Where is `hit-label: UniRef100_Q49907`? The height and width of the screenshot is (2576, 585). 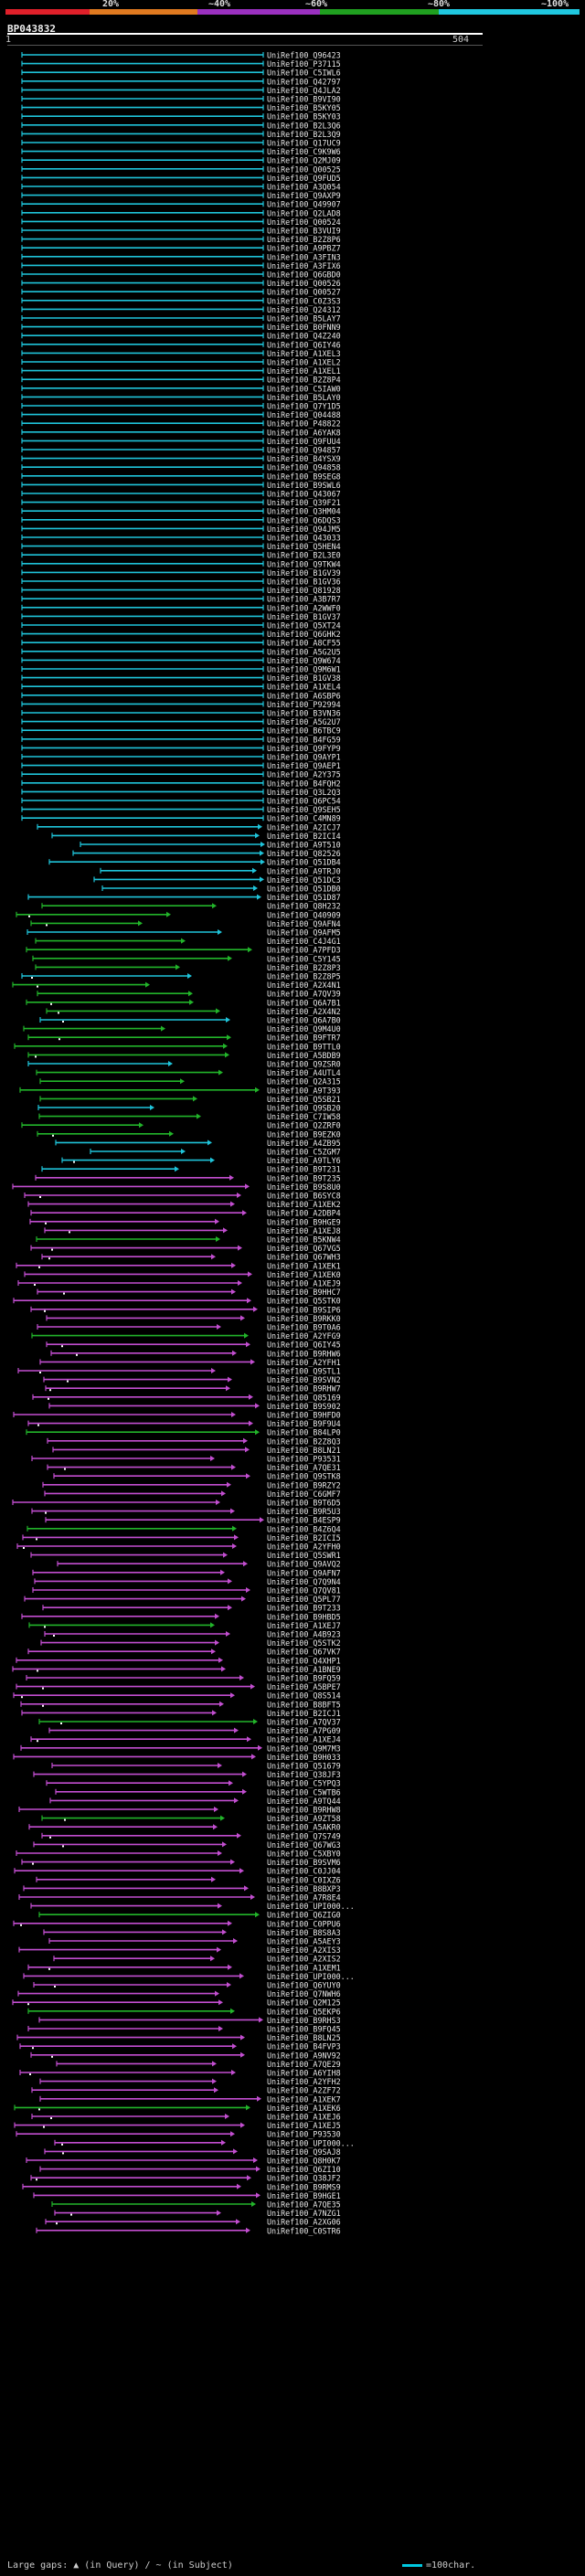
hit-label: UniRef100_Q49907 is located at coordinates (304, 204).